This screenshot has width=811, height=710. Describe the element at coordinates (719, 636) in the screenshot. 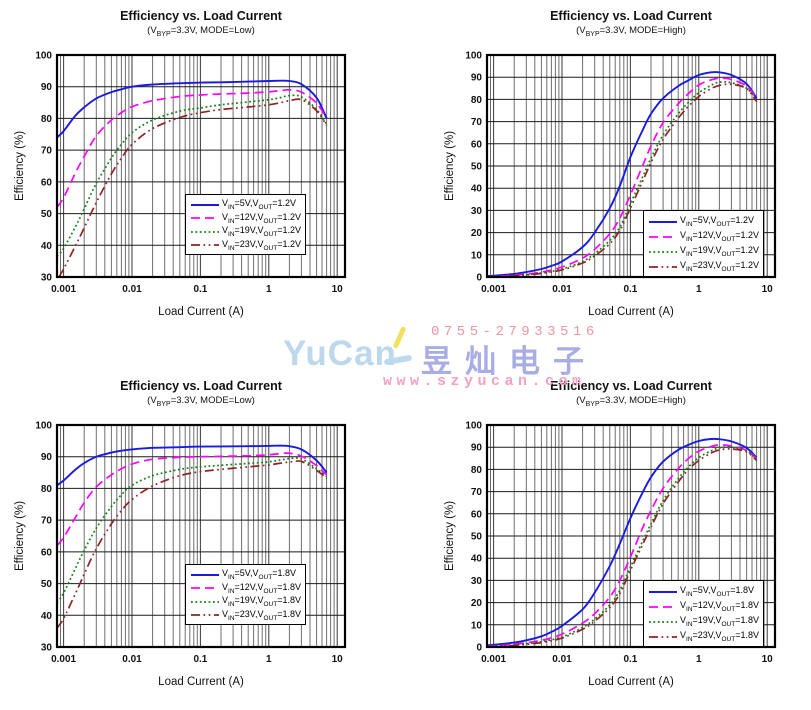

I see `legend-label: VIN=23V,VOUT=1.8V` at that location.